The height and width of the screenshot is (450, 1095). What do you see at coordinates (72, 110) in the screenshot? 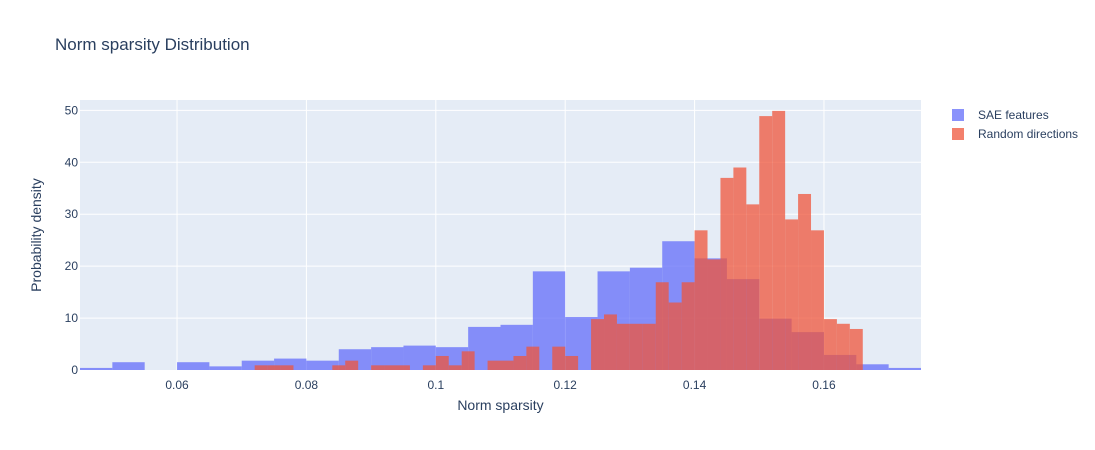
I see `y-tick-label: 50` at bounding box center [72, 110].